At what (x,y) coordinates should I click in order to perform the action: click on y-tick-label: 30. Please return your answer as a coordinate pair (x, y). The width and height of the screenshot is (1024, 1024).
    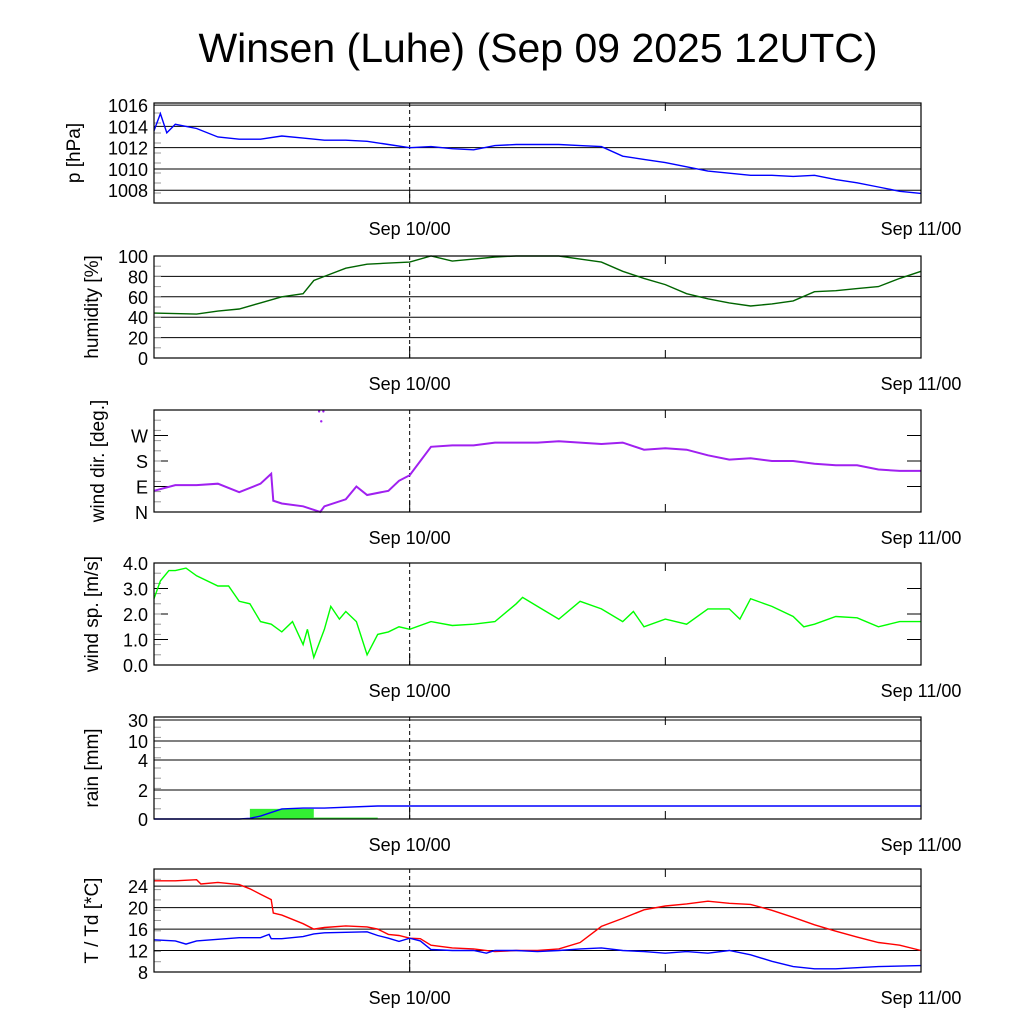
    Looking at the image, I should click on (138, 721).